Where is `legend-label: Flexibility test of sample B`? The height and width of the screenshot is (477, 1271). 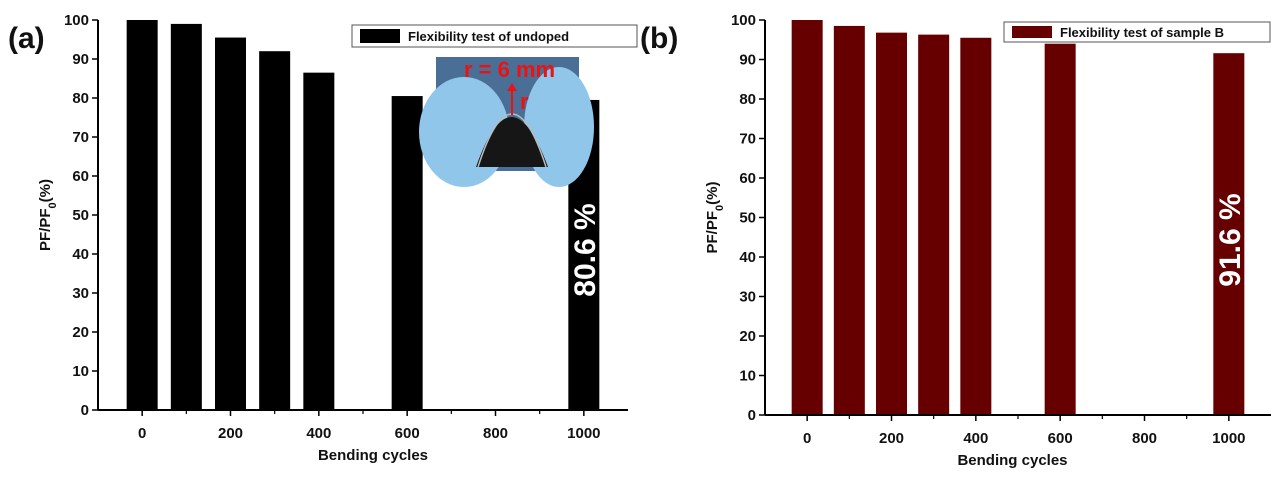
legend-label: Flexibility test of sample B is located at coordinates (1142, 32).